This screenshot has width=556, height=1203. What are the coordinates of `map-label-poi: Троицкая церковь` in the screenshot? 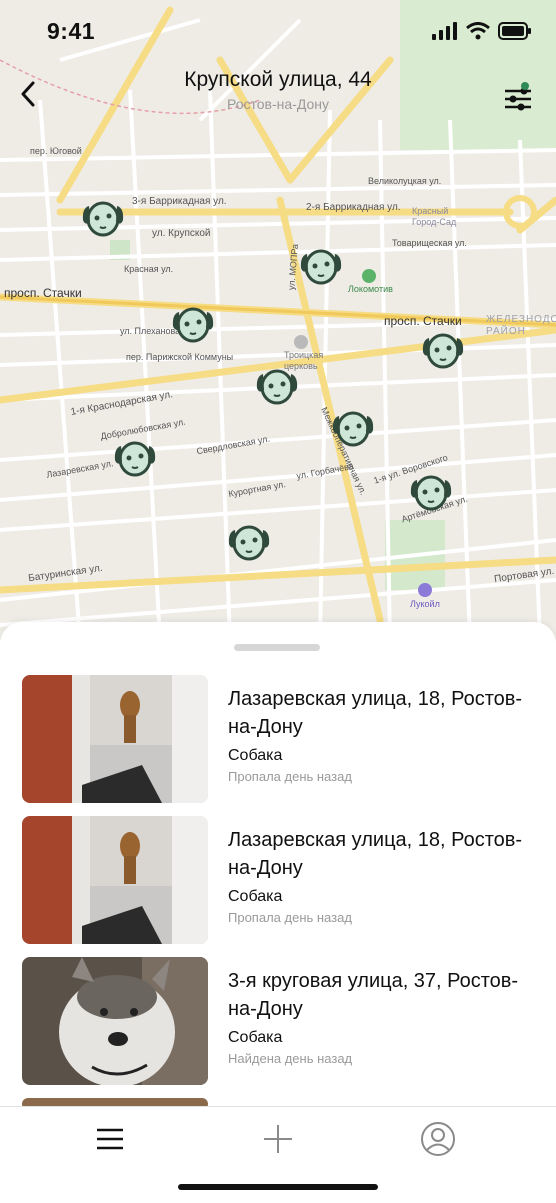 It's located at (304, 360).